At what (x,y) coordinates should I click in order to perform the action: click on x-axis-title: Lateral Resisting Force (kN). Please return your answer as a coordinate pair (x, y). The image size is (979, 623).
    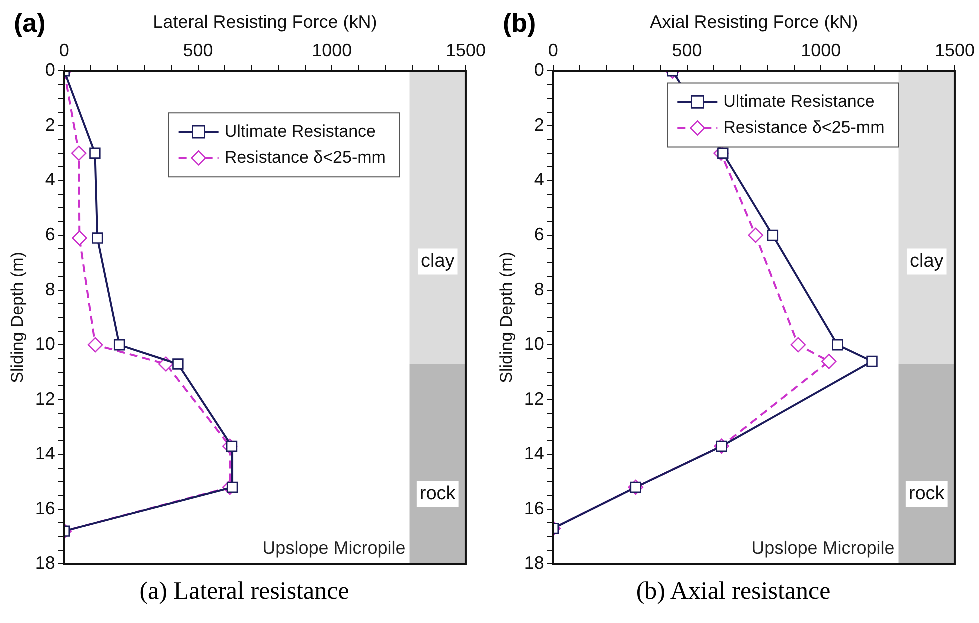
    Looking at the image, I should click on (265, 22).